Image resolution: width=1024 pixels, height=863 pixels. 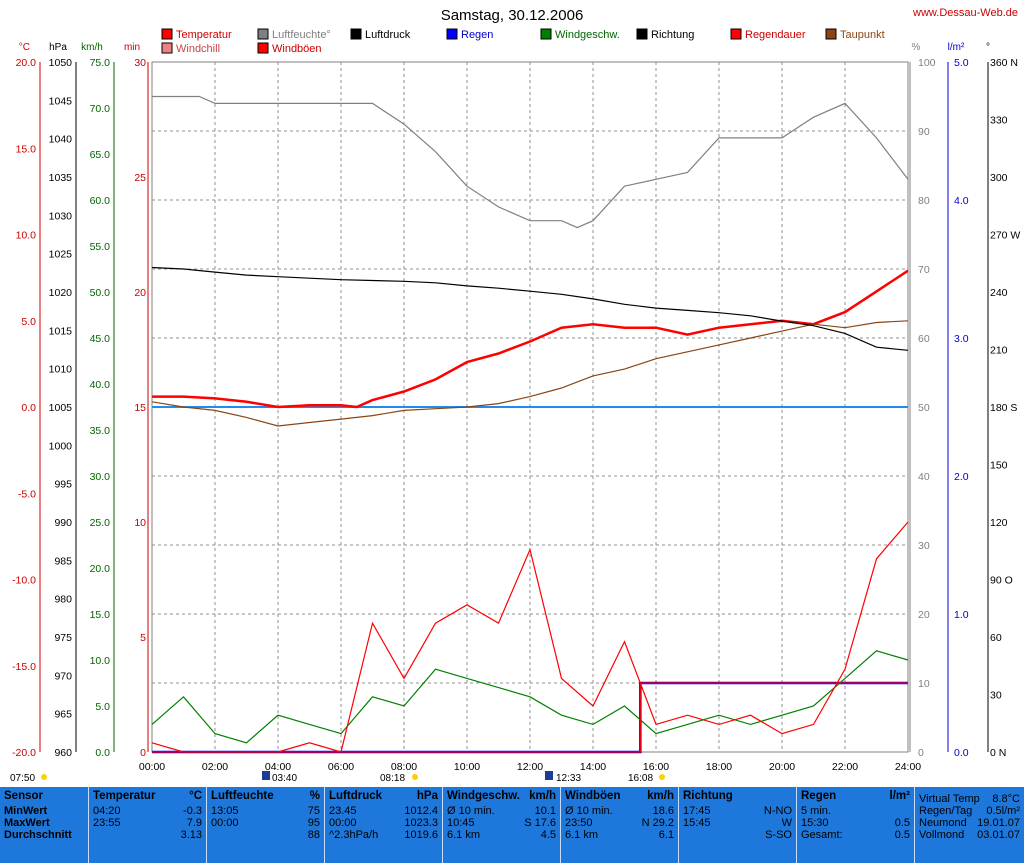 What do you see at coordinates (467, 767) in the screenshot?
I see `tick-time: 10:00` at bounding box center [467, 767].